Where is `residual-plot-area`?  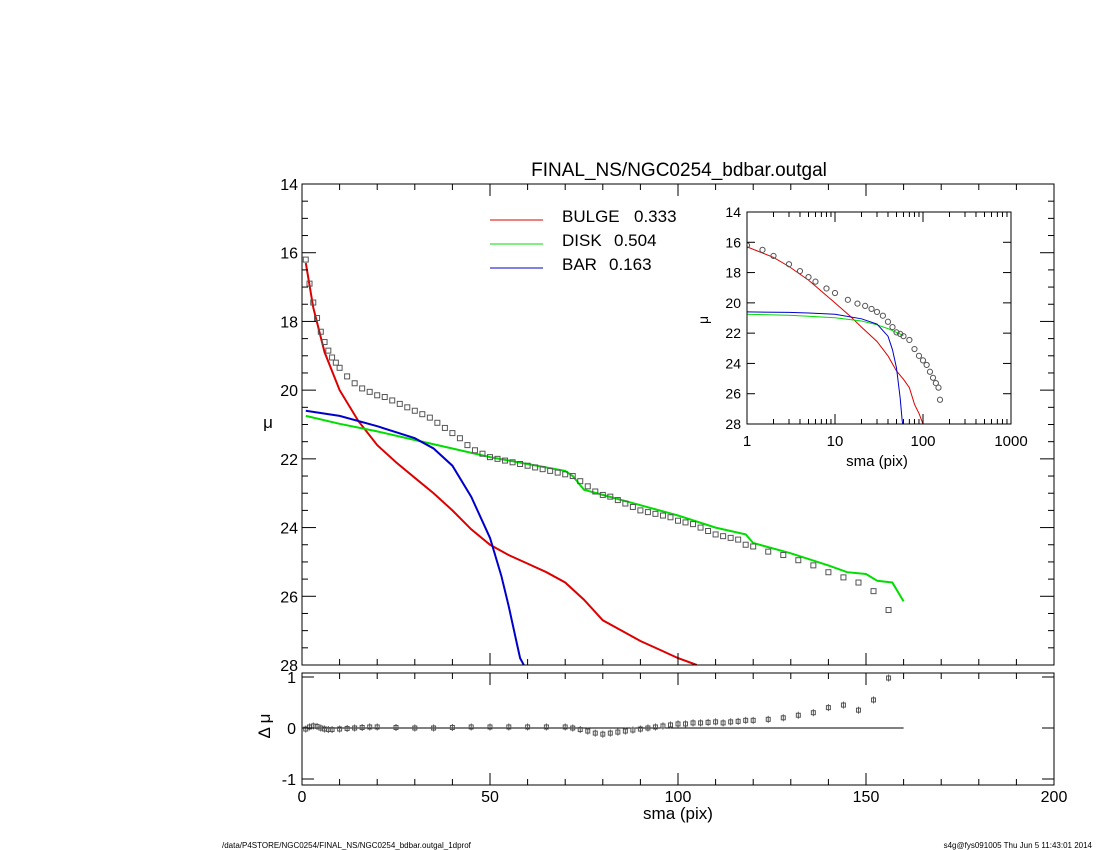
residual-plot-area is located at coordinates (603, 706).